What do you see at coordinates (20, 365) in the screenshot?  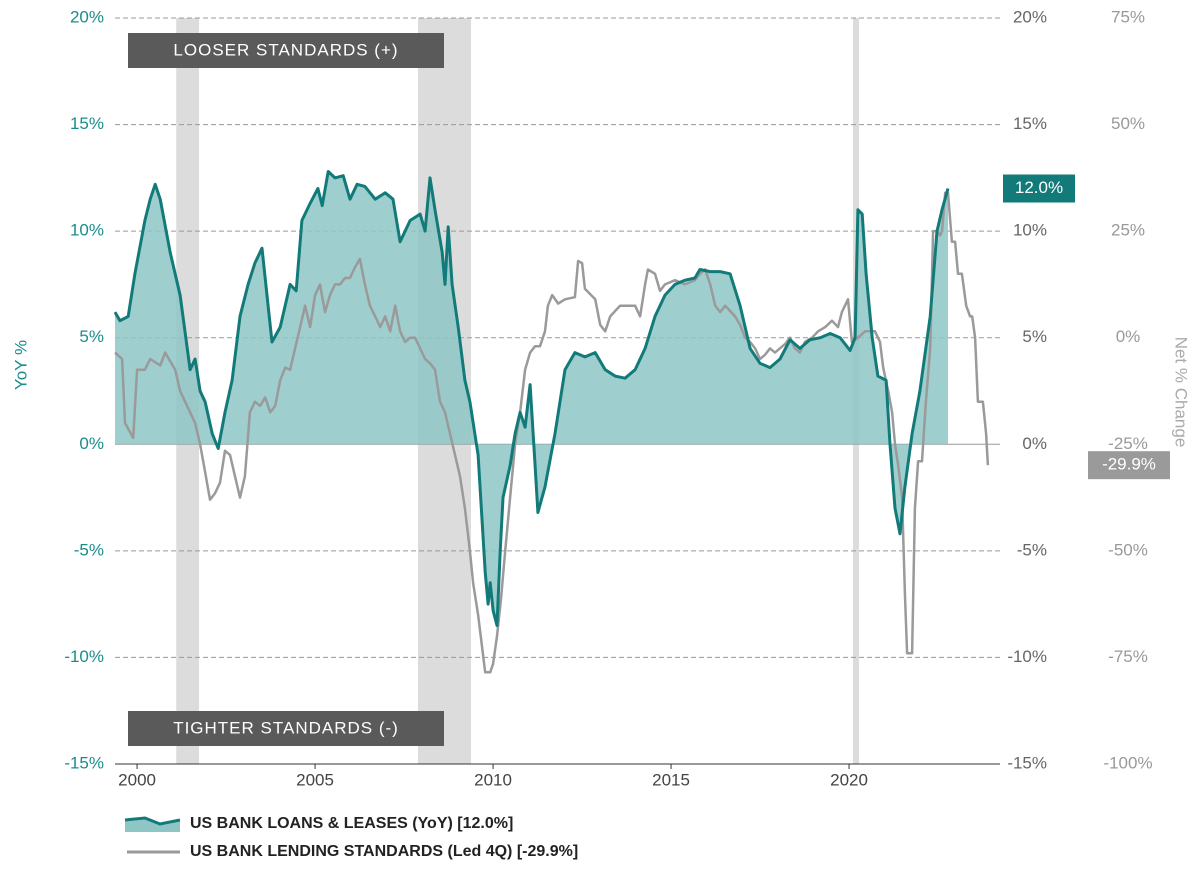 I see `y-axis-title: YoY %` at bounding box center [20, 365].